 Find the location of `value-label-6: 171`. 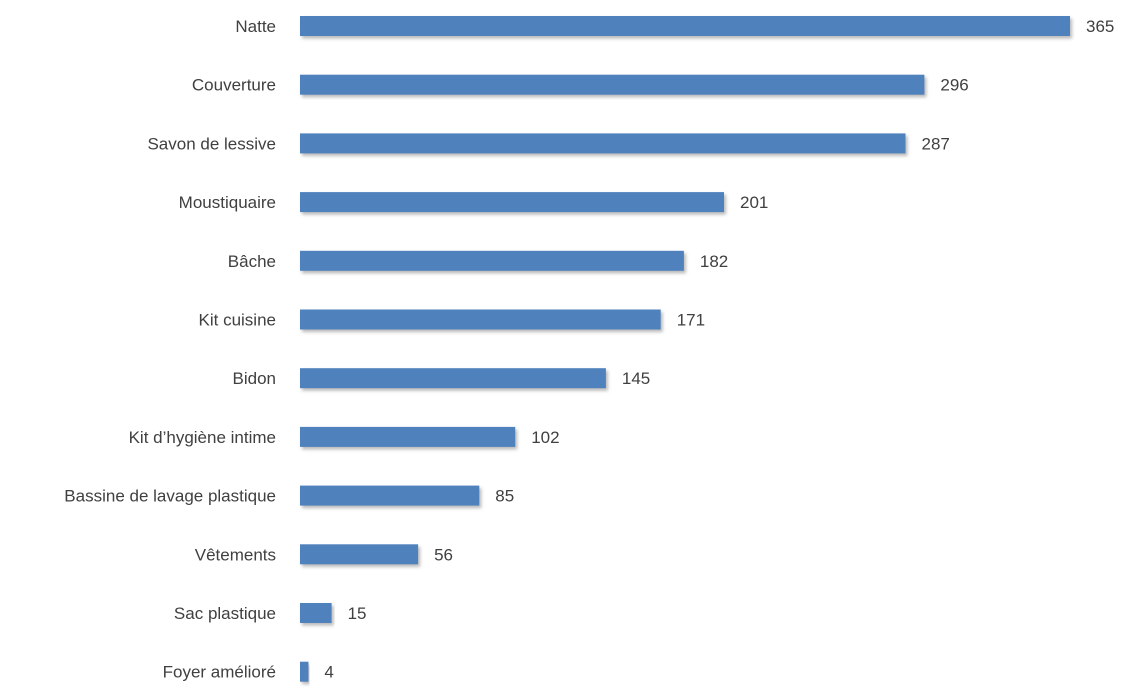

value-label-6: 171 is located at coordinates (691, 320).